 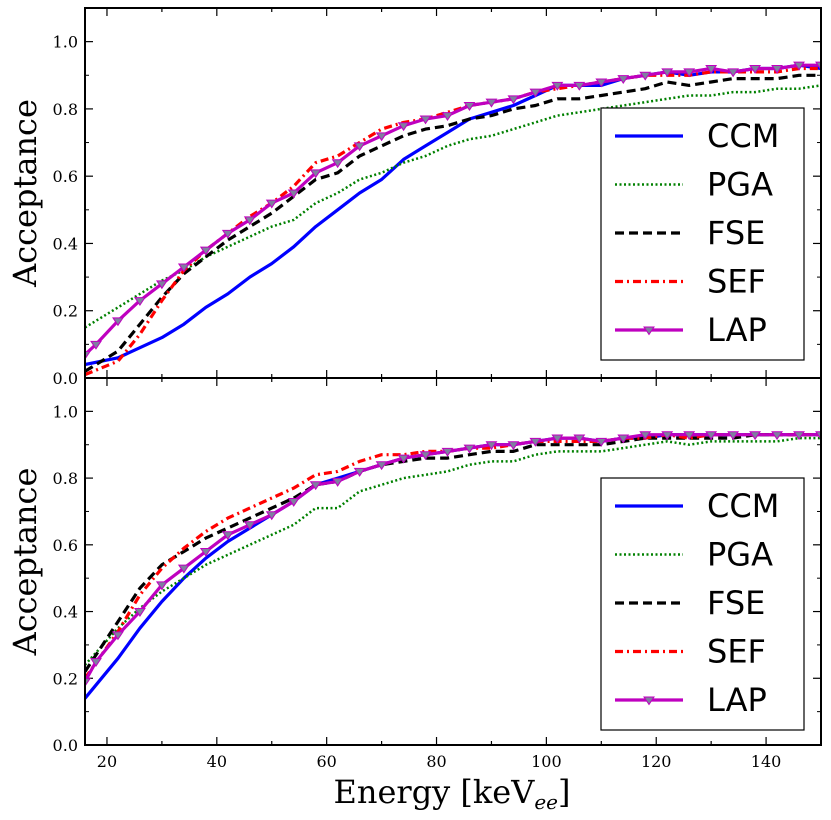 I want to click on legend-box, so click(x=702, y=234).